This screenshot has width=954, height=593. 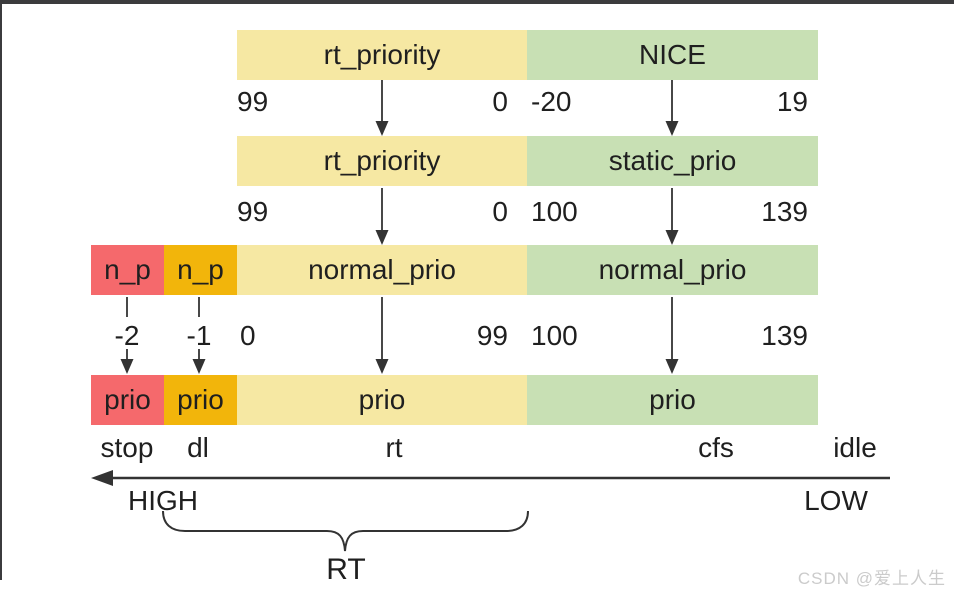 I want to click on range-row2-rt-max: 0, so click(x=500, y=211).